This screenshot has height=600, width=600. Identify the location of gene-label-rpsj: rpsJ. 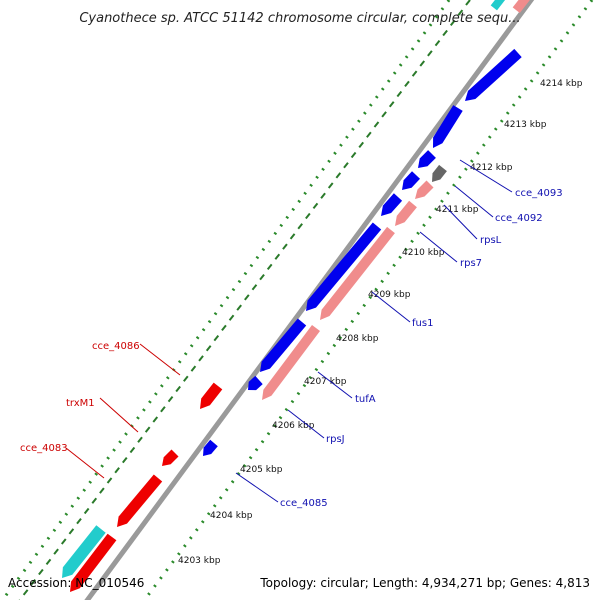
(335, 439).